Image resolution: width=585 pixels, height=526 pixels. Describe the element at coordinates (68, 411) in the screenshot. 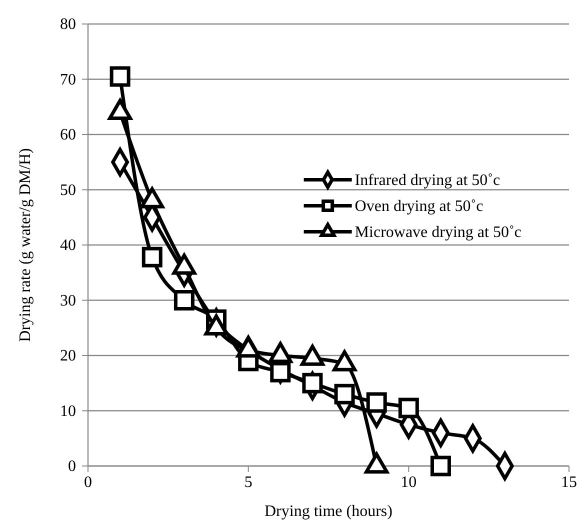

I see `y-tick-label: 10` at that location.